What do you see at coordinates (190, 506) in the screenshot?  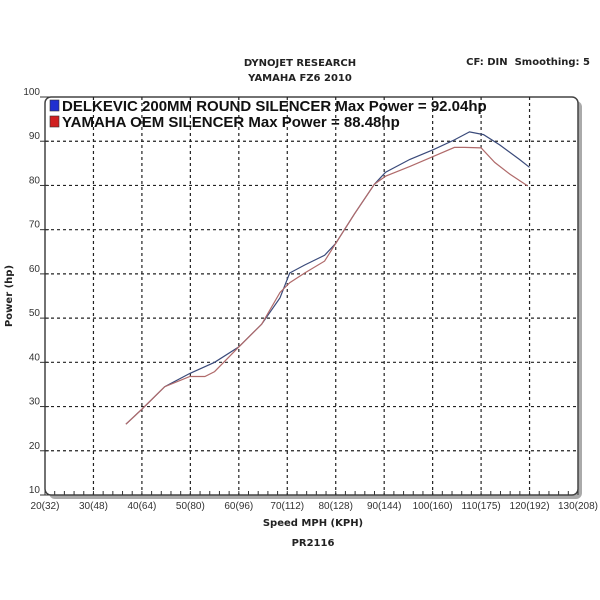 I see `x-tick-label: 50(80)` at bounding box center [190, 506].